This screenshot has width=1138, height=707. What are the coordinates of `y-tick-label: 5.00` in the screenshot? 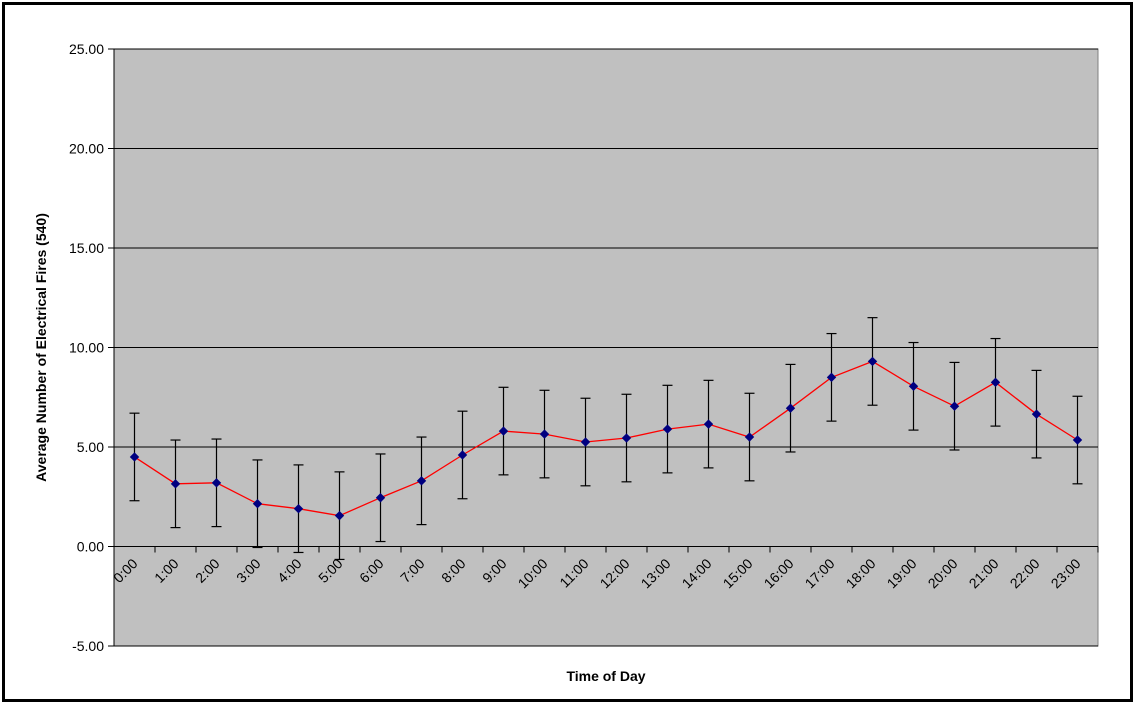 It's located at (90, 447).